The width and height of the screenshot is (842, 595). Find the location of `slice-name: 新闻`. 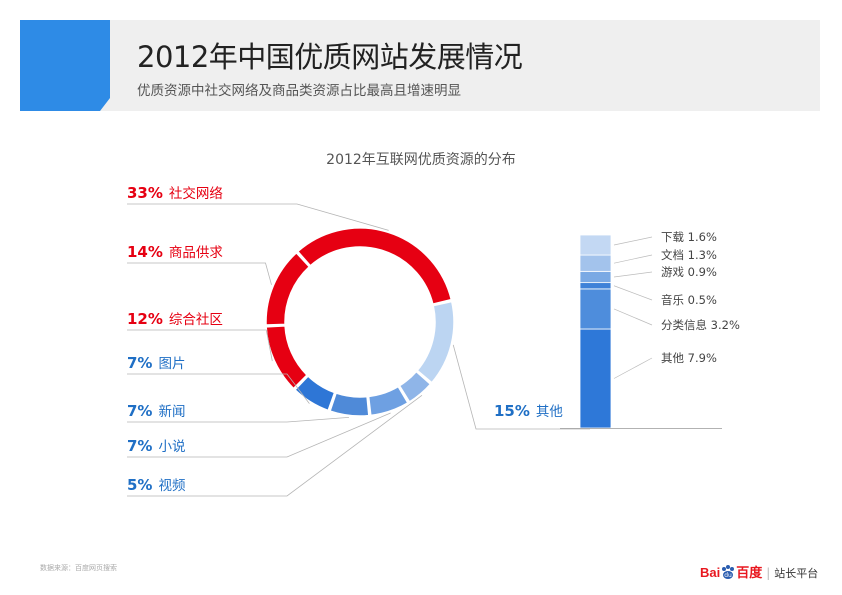

slice-name: 新闻 is located at coordinates (171, 412).